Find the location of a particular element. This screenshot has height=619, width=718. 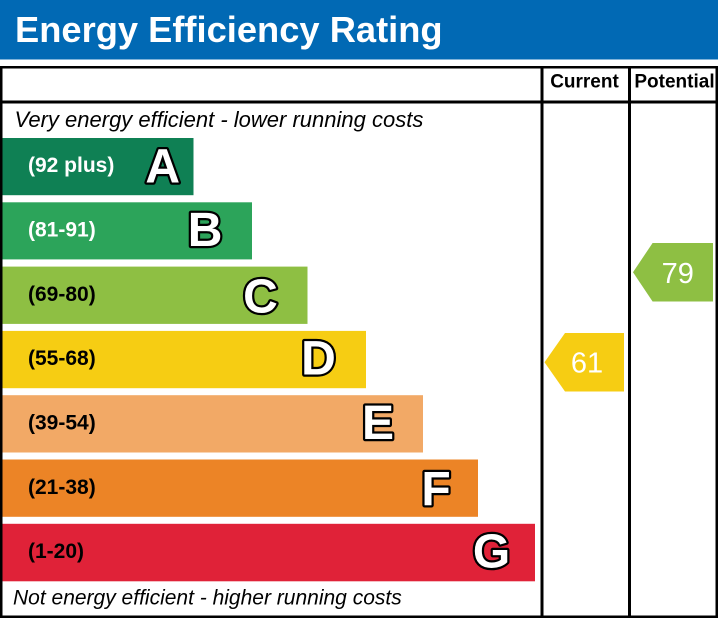

svg-text: F is located at coordinates (435, 489).